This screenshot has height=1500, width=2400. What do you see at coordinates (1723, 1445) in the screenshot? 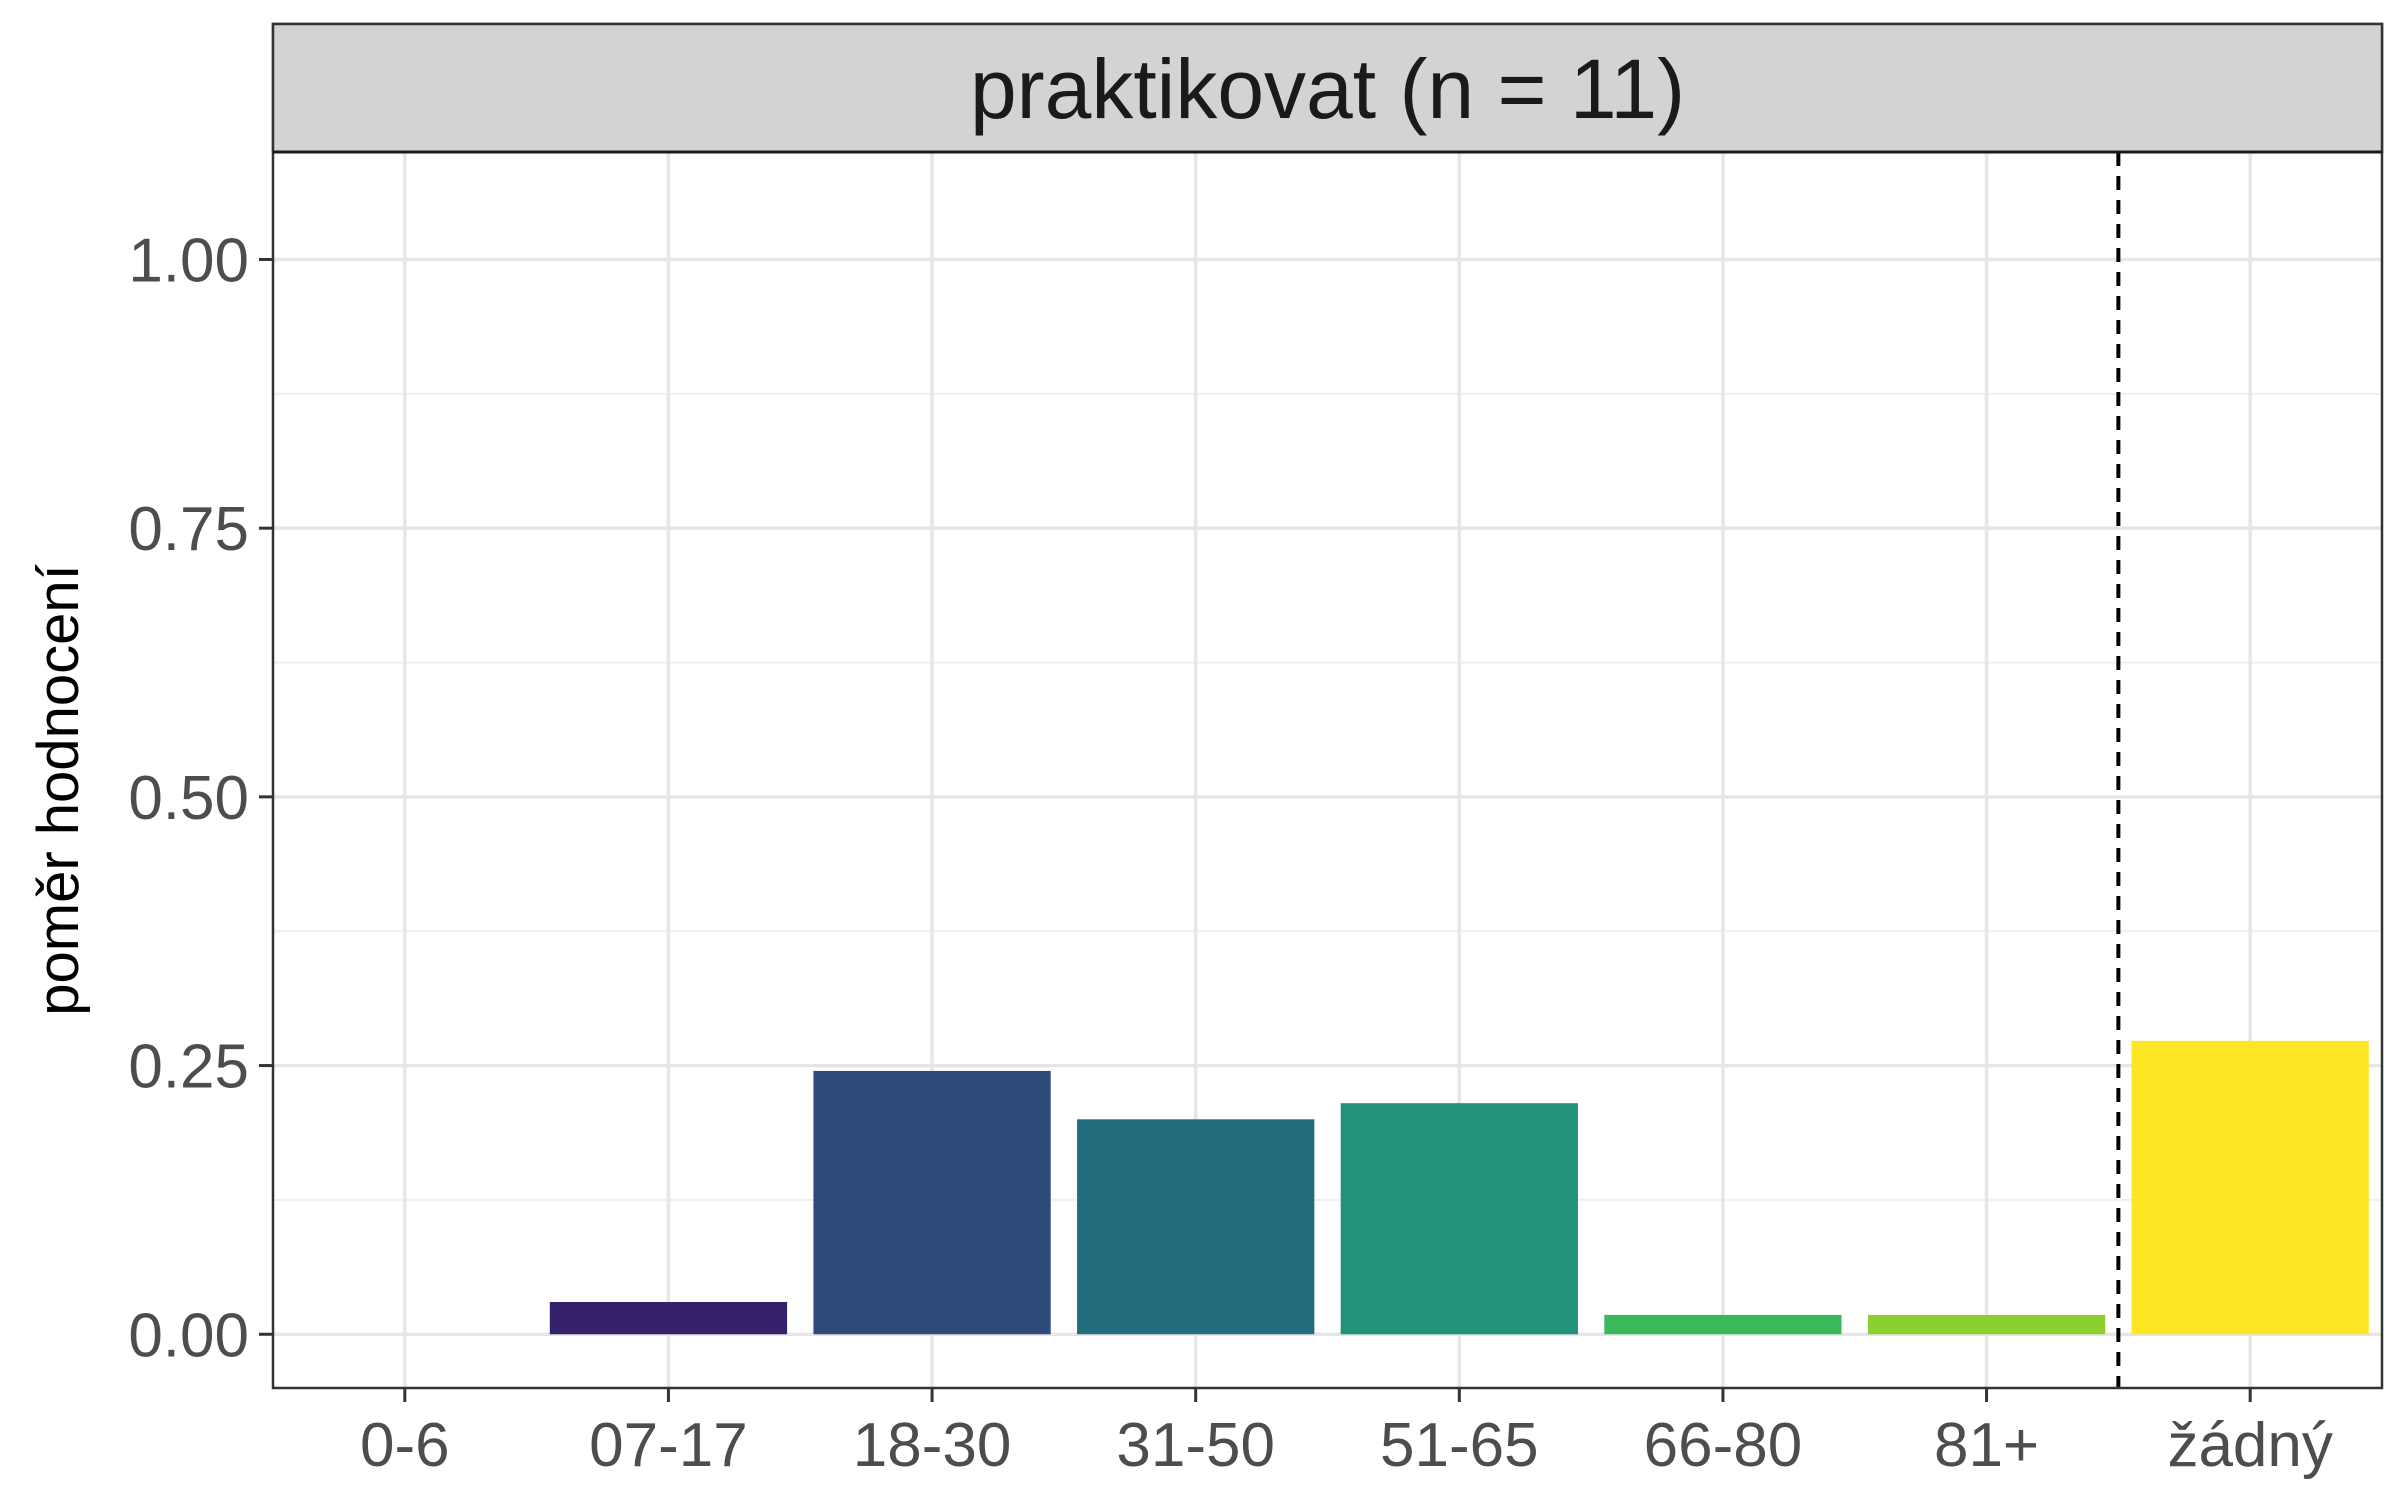
I see `x-tick-label: 66-80` at bounding box center [1723, 1445].